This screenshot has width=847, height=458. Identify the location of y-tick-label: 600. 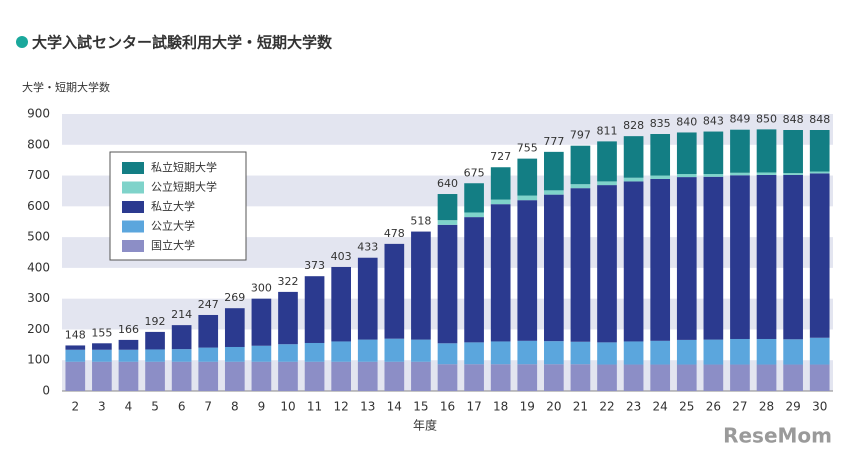
(38, 206).